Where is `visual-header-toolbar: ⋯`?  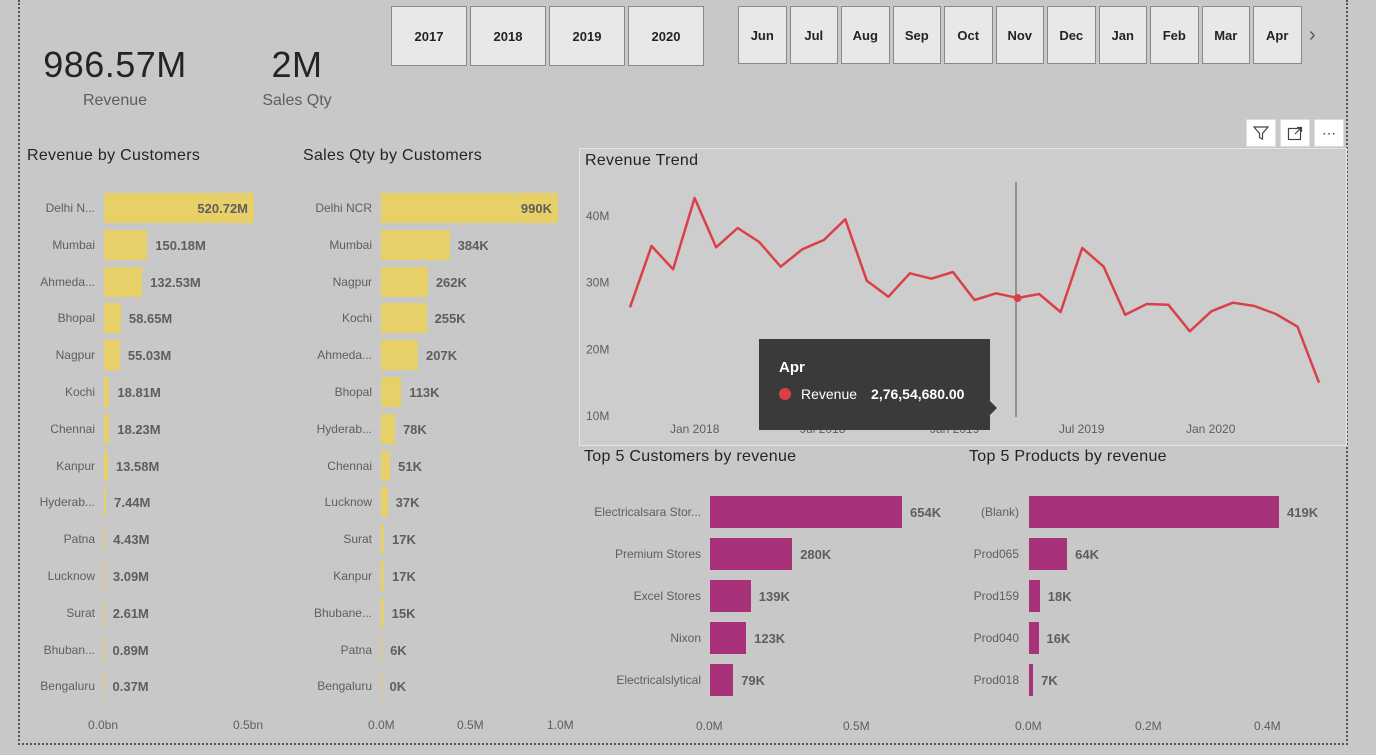
visual-header-toolbar: ⋯ is located at coordinates (1295, 133).